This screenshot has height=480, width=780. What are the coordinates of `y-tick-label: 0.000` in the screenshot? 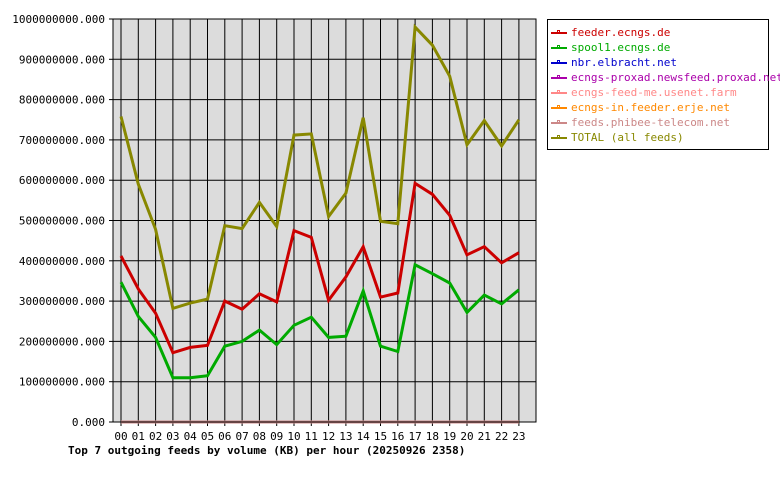 It's located at (88, 422).